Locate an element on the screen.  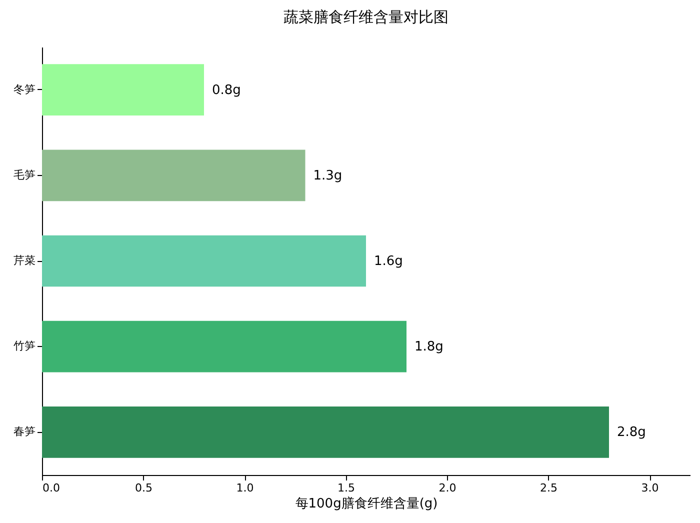
x-tick-label: 0.0 is located at coordinates (51, 488).